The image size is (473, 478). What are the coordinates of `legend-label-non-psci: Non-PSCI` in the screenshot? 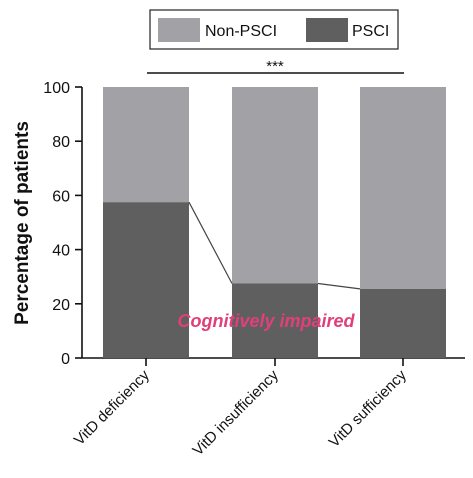 It's located at (241, 31).